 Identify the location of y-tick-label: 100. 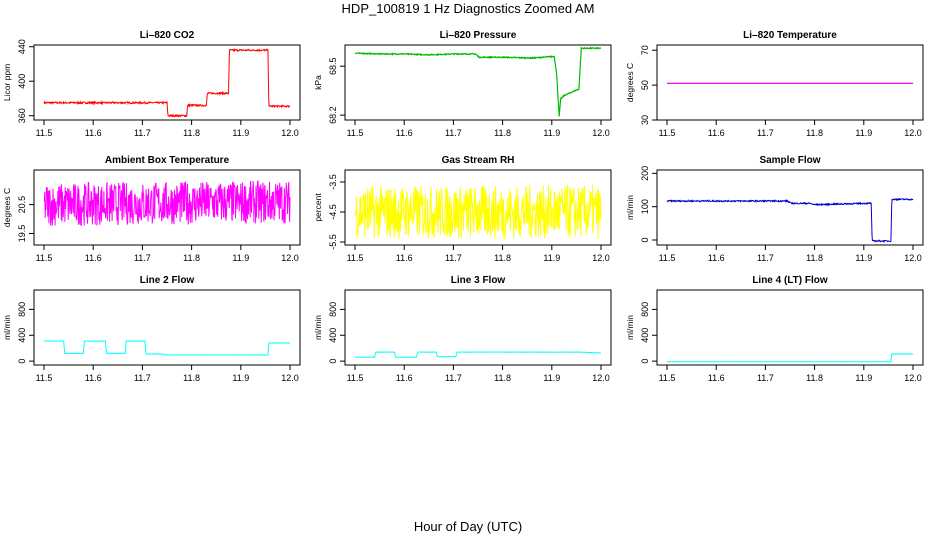
(645, 206).